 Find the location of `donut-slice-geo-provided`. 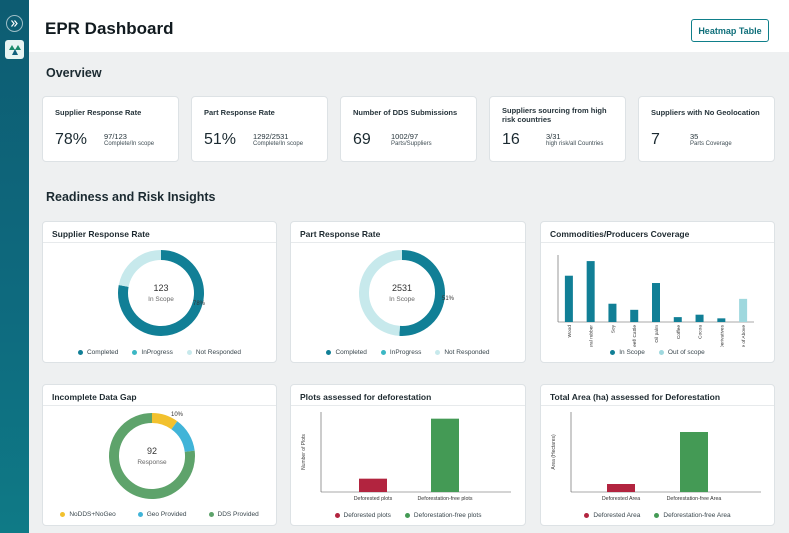

donut-slice-geo-provided is located at coordinates (183, 437).